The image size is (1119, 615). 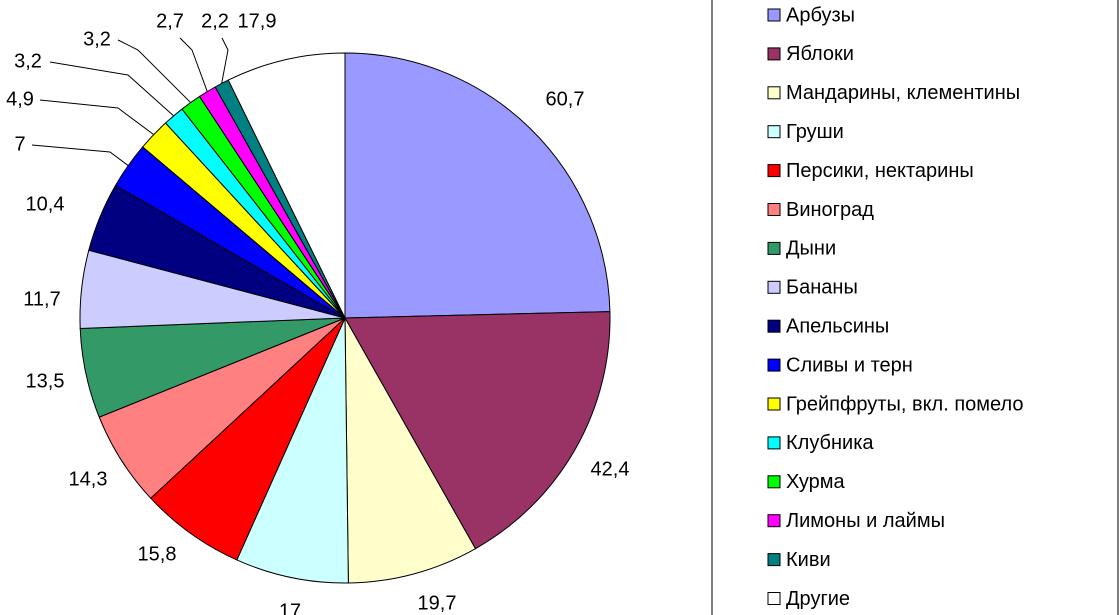 I want to click on data-label: 19,7, so click(x=437, y=603).